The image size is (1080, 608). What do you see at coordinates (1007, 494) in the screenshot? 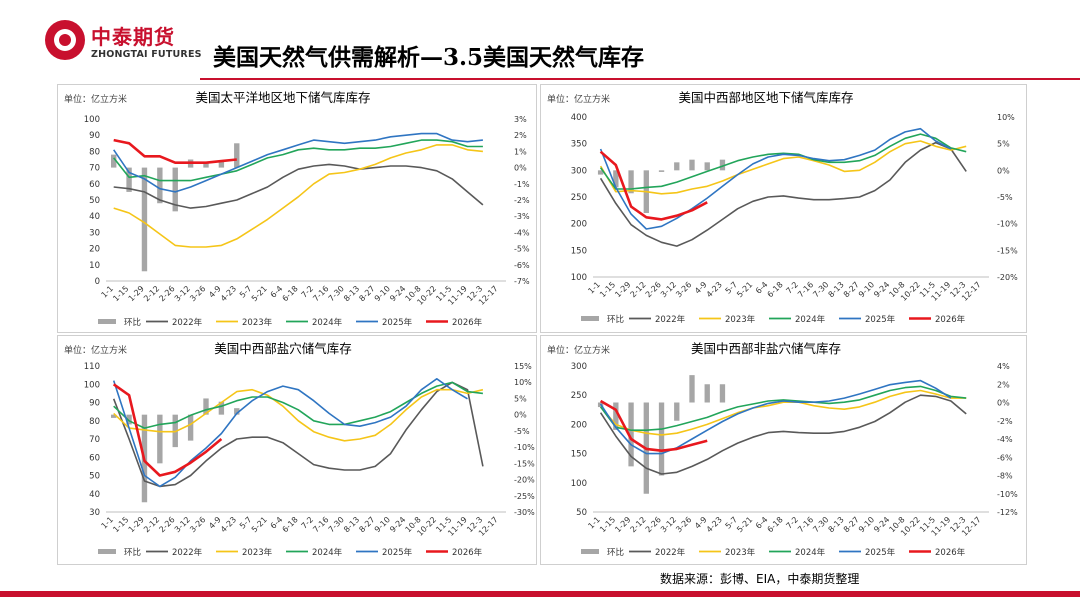
I see `y2-tick-label: -10%` at bounding box center [1007, 494].